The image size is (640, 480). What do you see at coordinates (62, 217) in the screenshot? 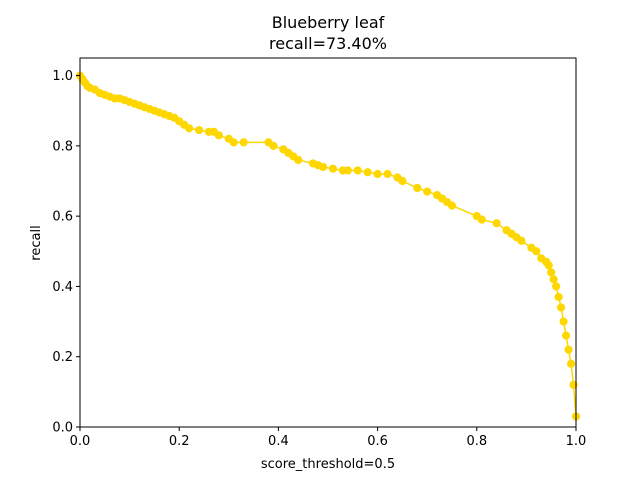
I see `y-tick-label: 0.6` at bounding box center [62, 217].